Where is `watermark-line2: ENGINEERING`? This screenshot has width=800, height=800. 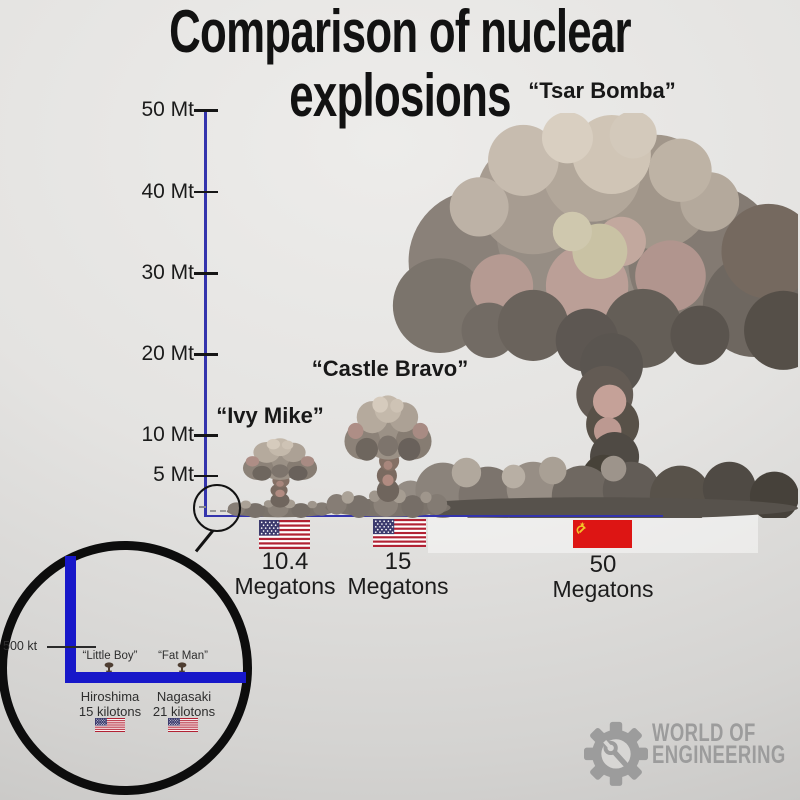
watermark-line2: ENGINEERING is located at coordinates (719, 755).